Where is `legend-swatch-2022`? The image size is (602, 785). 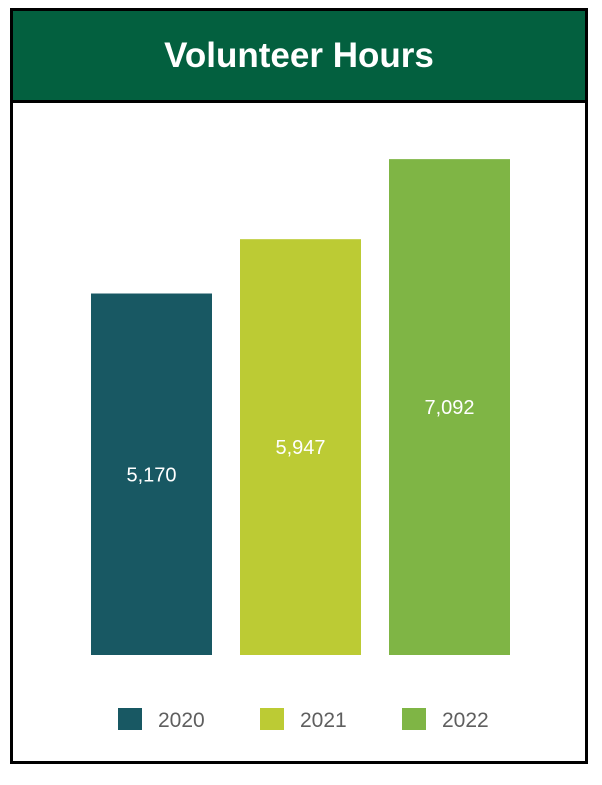
legend-swatch-2022 is located at coordinates (414, 719).